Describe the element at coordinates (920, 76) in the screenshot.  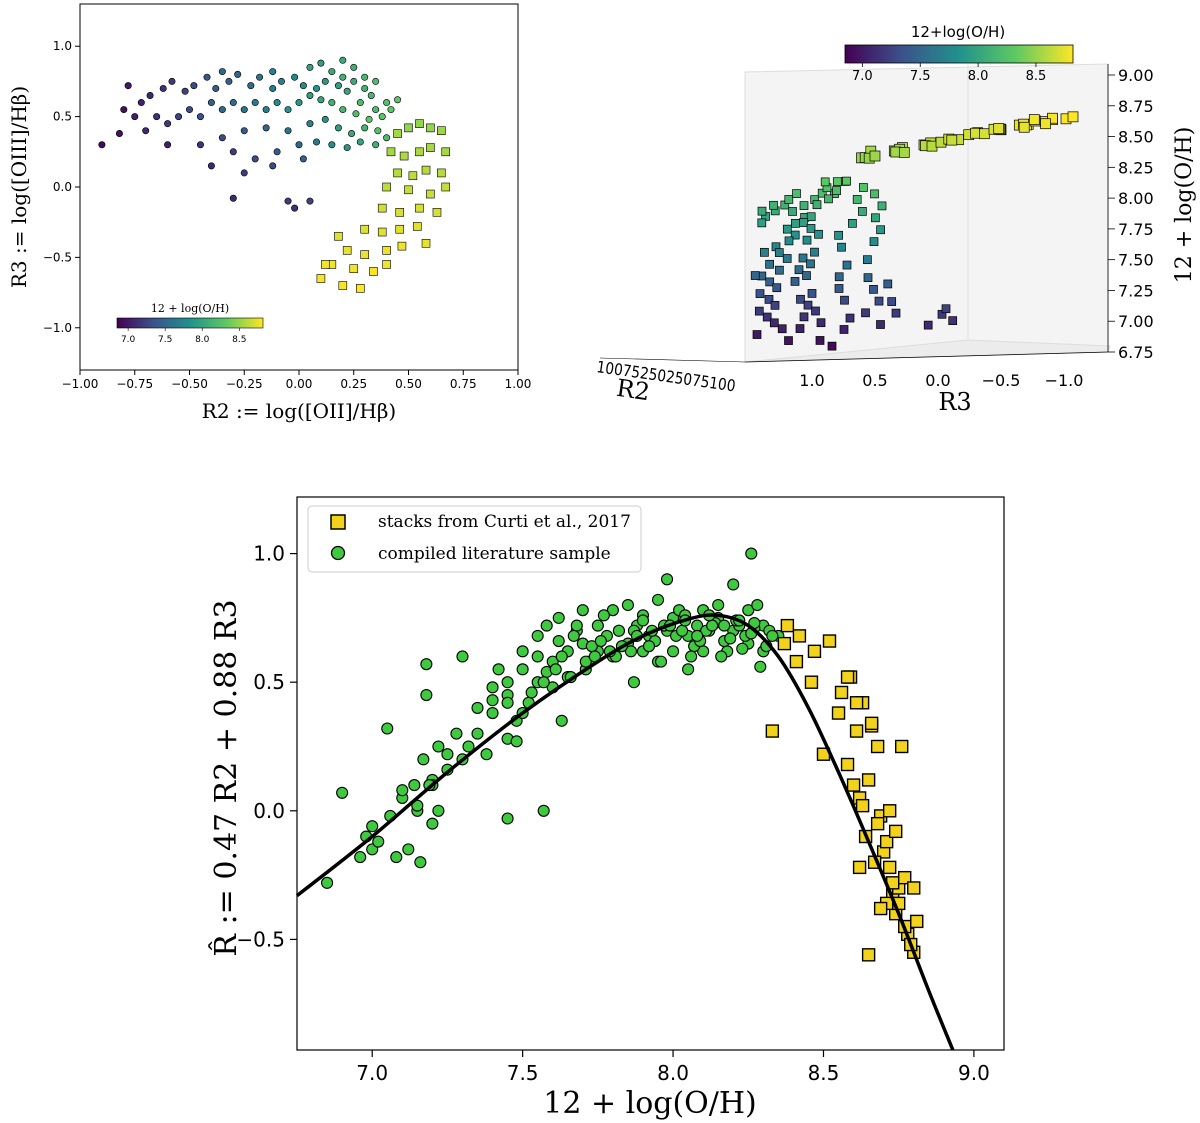
I see `panel2-colorbar-tick-label: 7.5` at that location.